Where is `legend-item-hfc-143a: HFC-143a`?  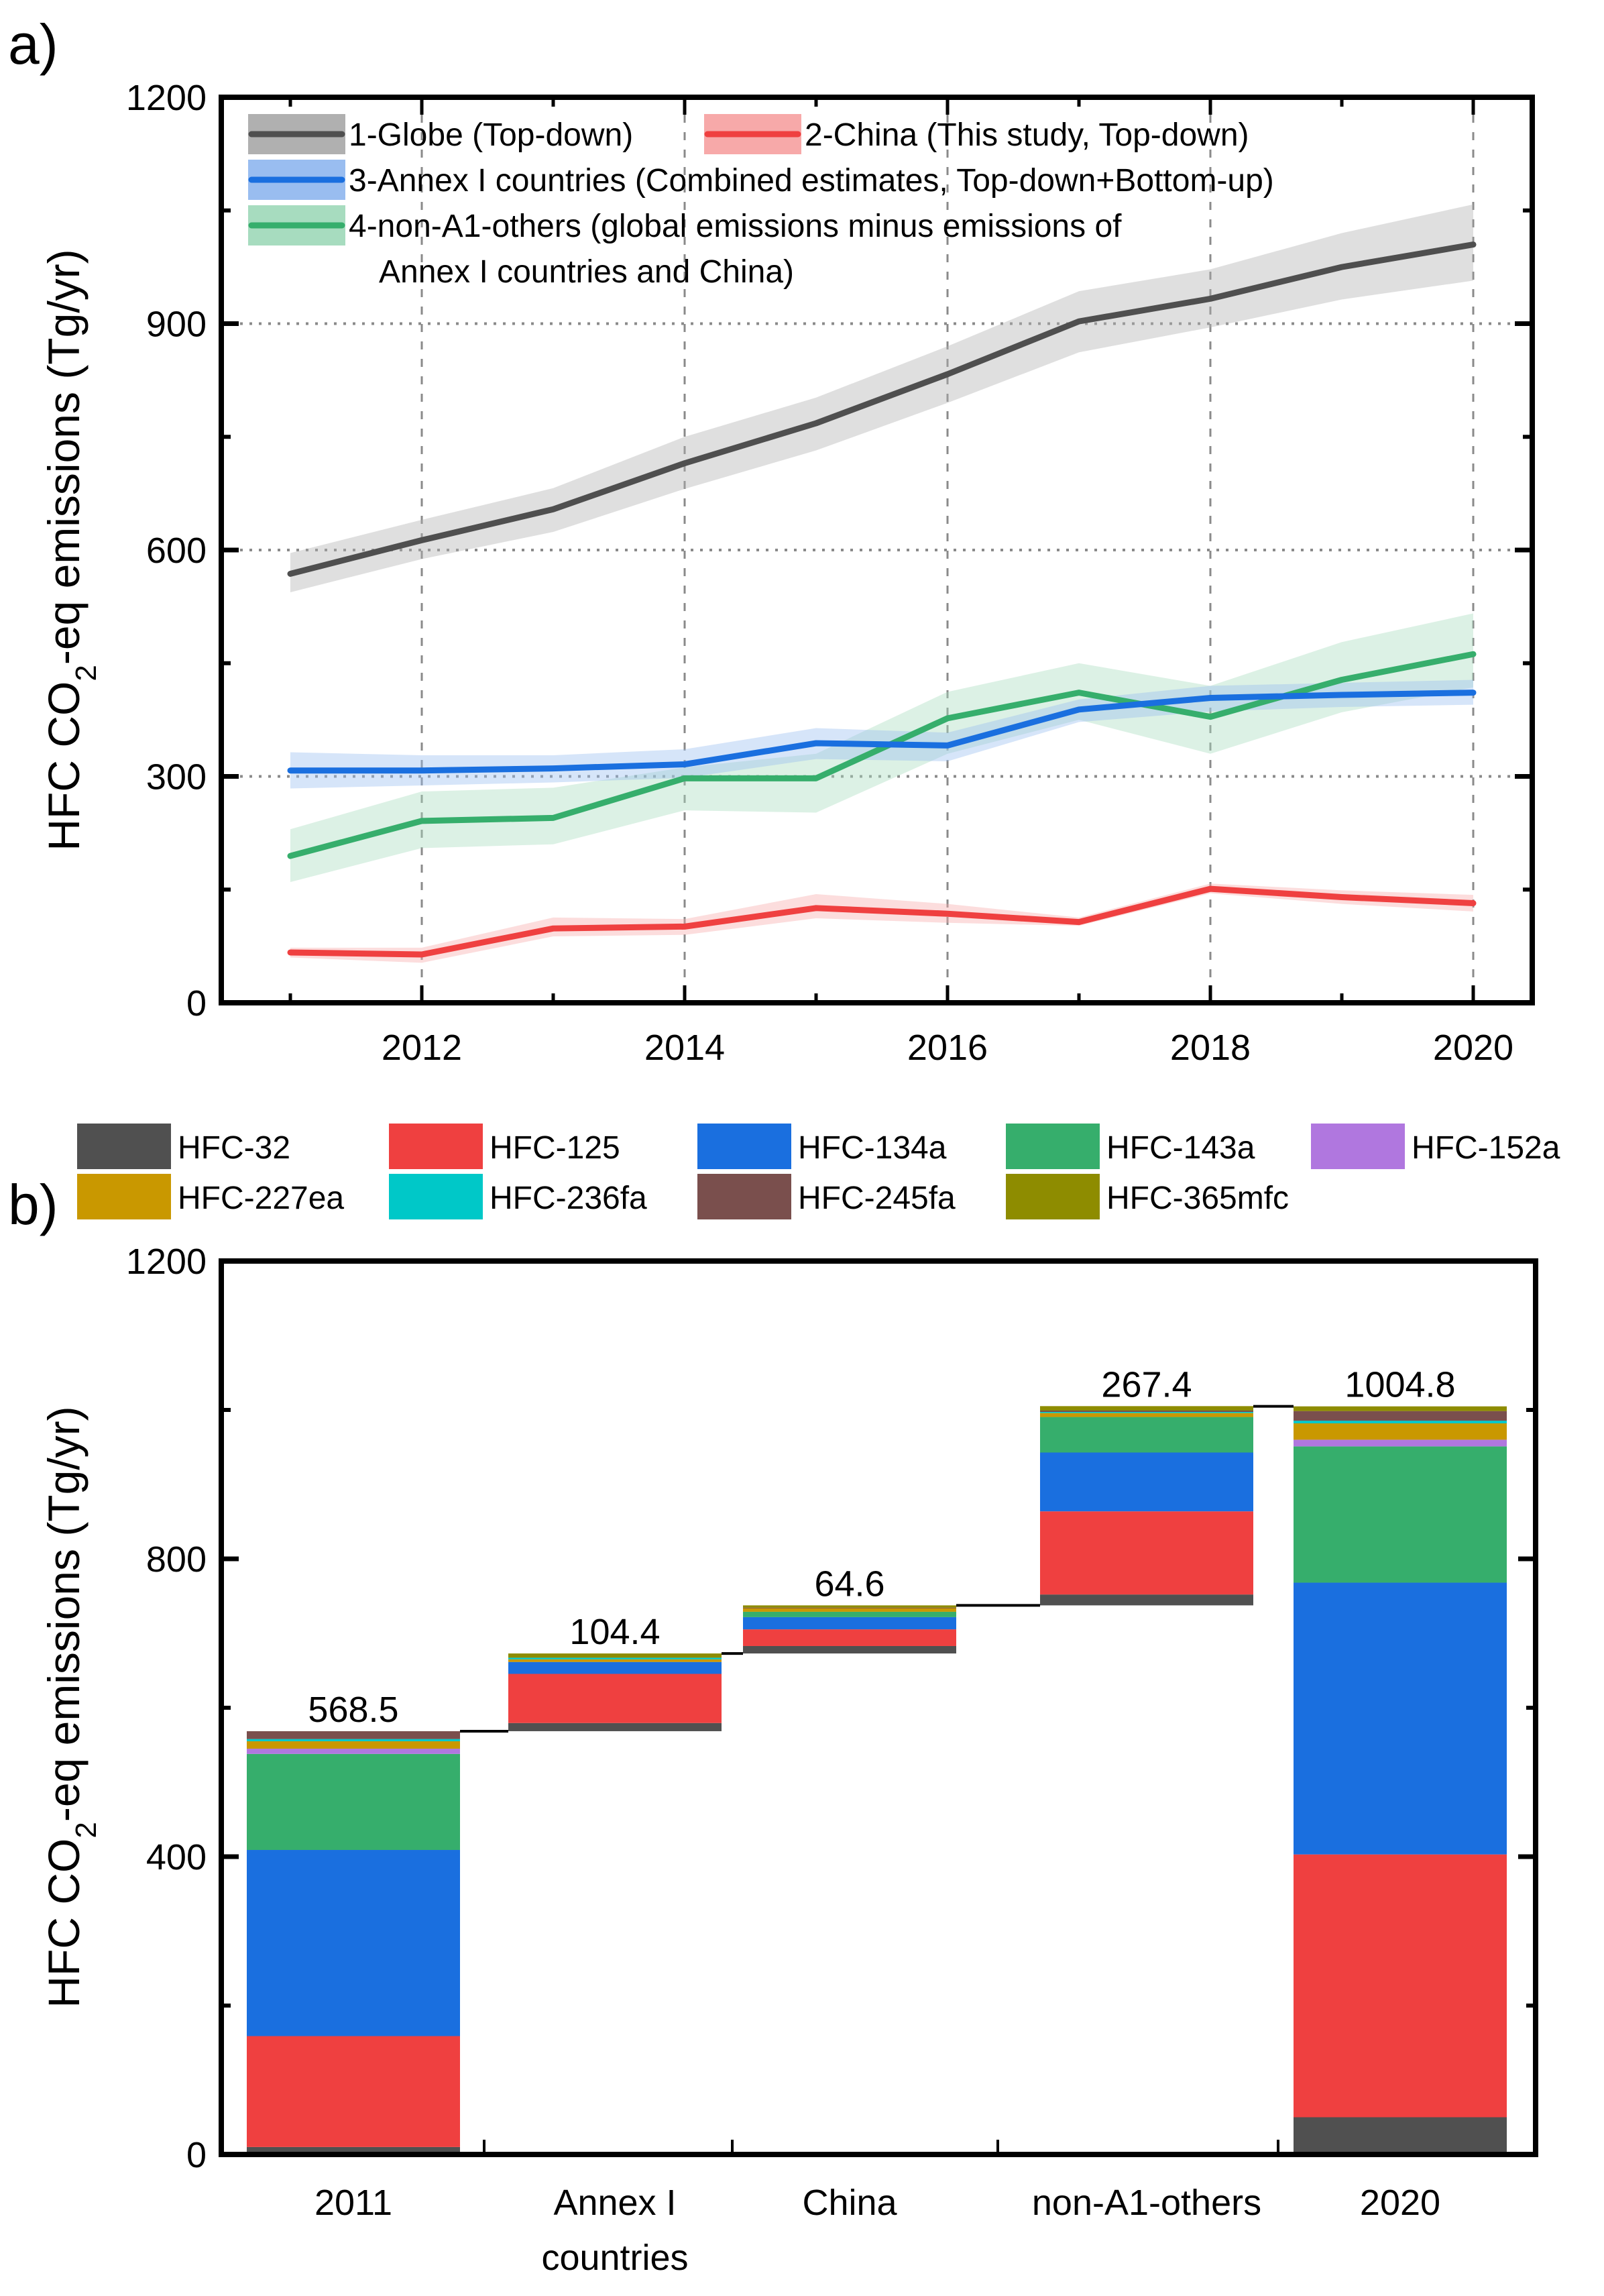
legend-item-hfc-143a: HFC-143a is located at coordinates (1130, 1146).